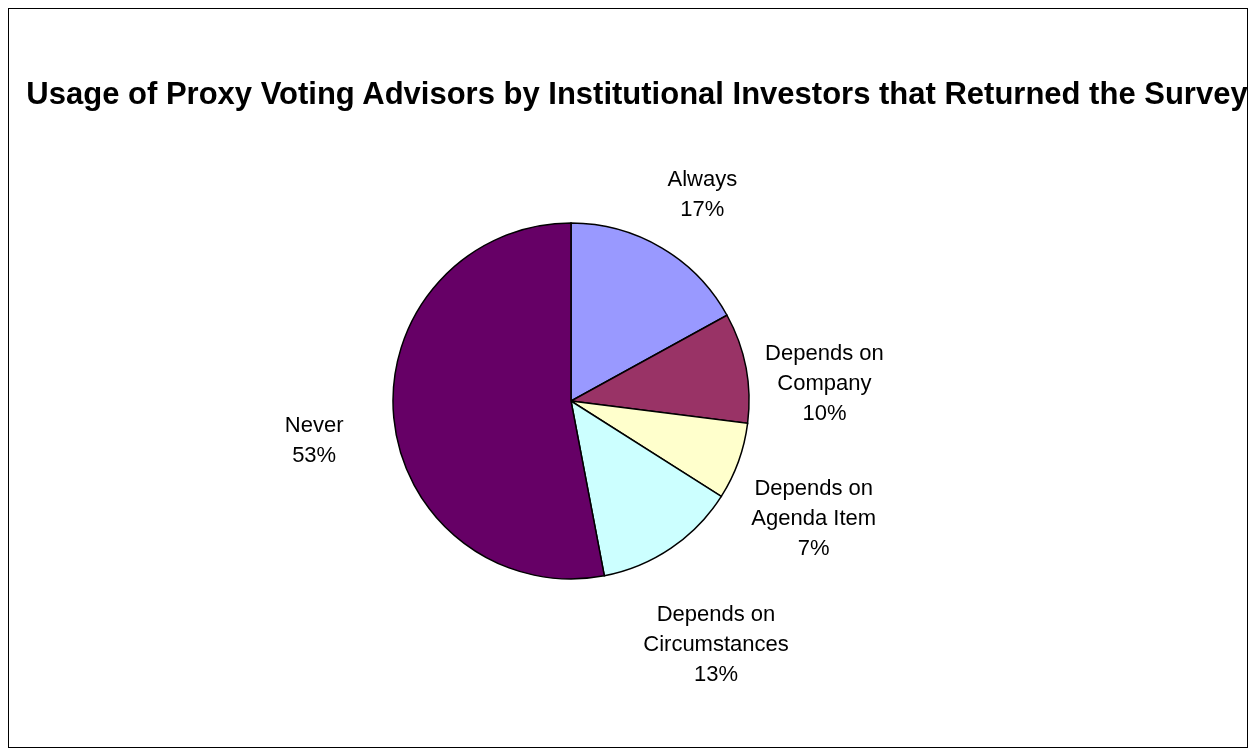  What do you see at coordinates (716, 674) in the screenshot?
I see `data-label: 13%` at bounding box center [716, 674].